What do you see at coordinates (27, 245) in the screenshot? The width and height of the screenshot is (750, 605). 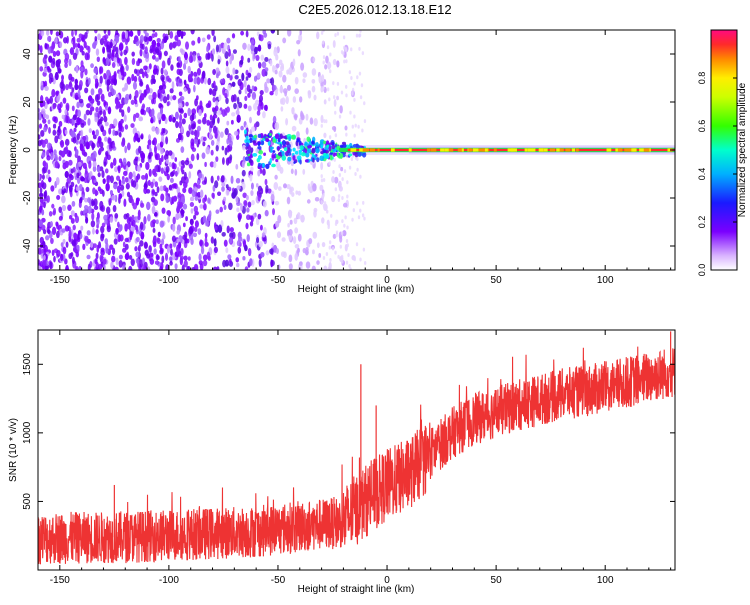 I see `y-tick-label: -40` at bounding box center [27, 245].